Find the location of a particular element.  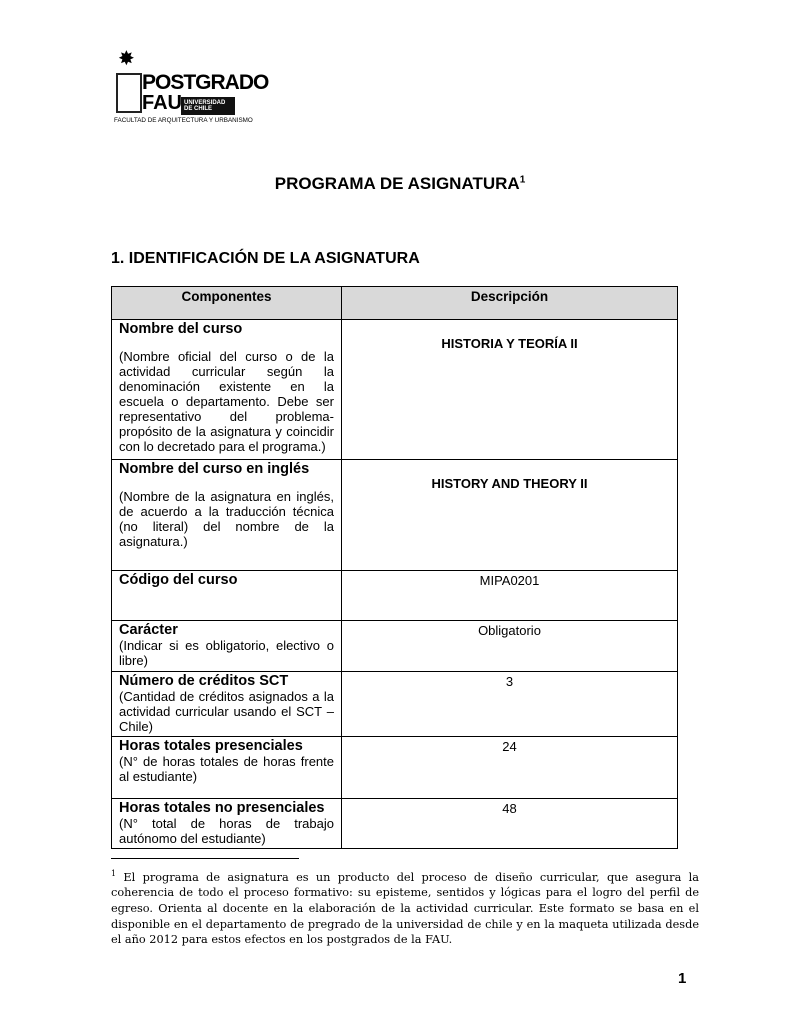

header-descripcion: Descripción is located at coordinates (509, 303).